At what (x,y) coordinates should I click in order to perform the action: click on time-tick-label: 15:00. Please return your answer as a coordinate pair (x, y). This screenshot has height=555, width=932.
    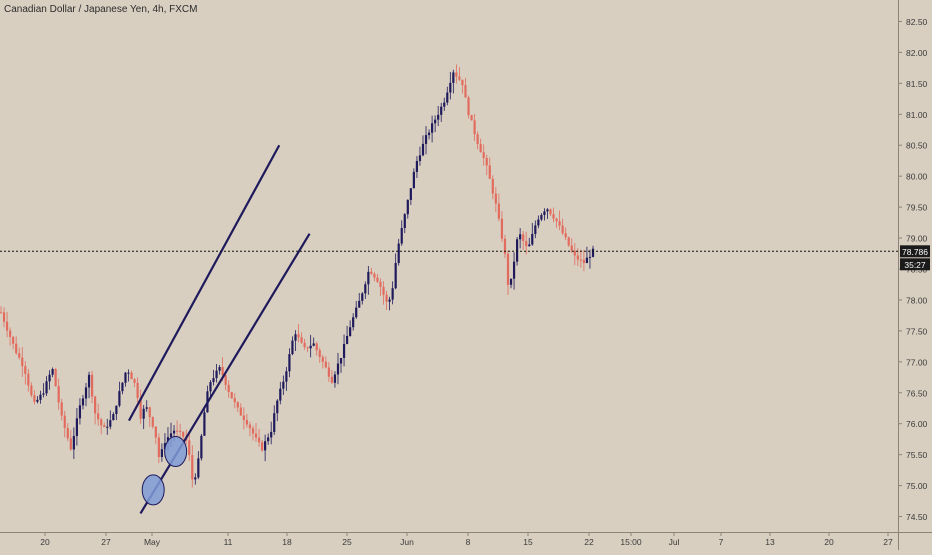
    Looking at the image, I should click on (631, 542).